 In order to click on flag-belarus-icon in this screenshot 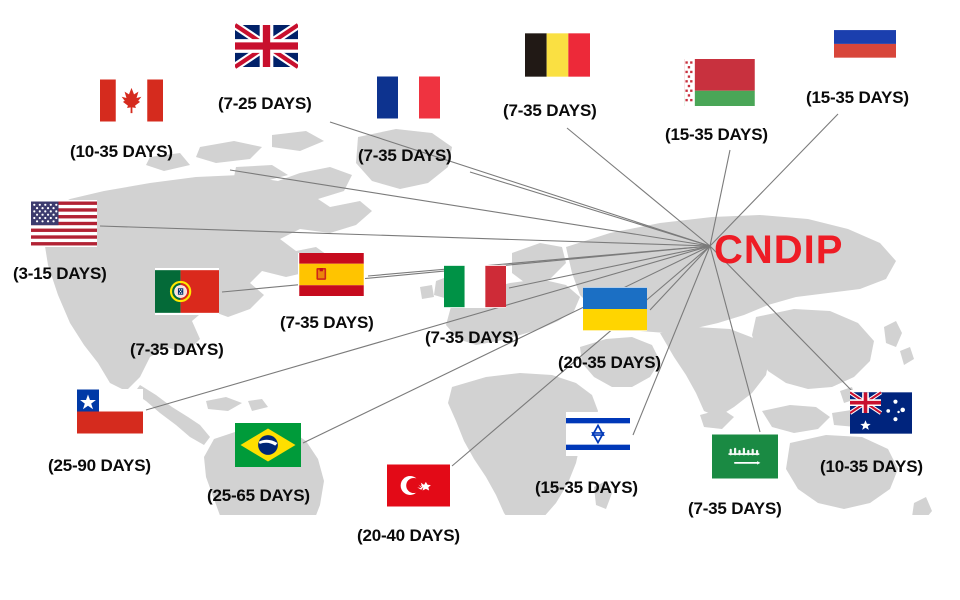, I will do `click(719, 82)`.